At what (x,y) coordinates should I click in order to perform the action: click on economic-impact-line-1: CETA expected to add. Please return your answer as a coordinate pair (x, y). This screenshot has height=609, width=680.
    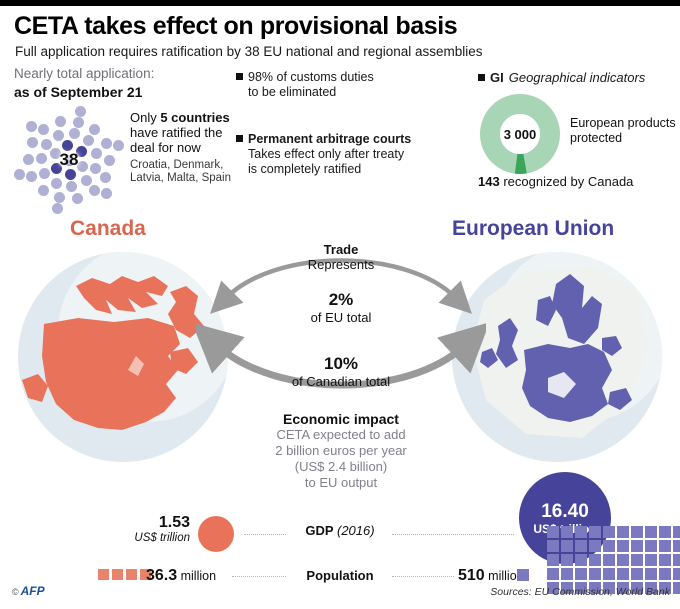
    Looking at the image, I should click on (341, 434).